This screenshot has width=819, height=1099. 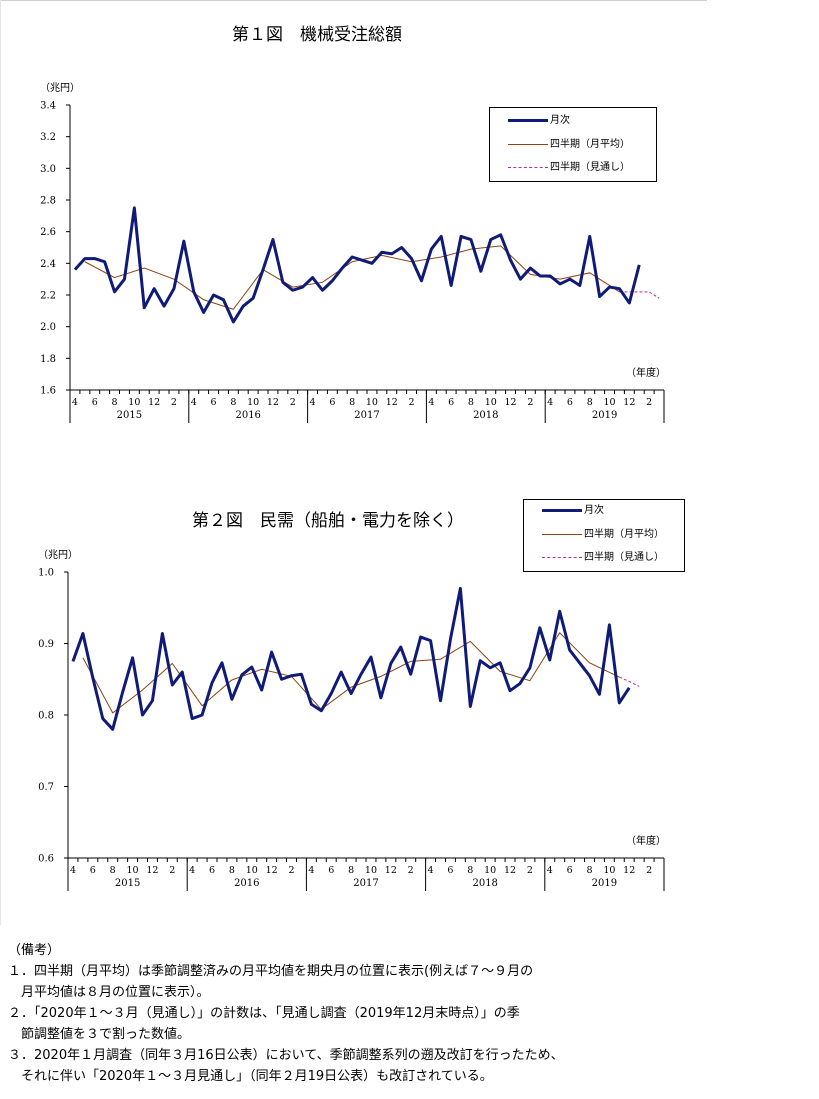 What do you see at coordinates (34, 950) in the screenshot?
I see `notes-heading: （備考）` at bounding box center [34, 950].